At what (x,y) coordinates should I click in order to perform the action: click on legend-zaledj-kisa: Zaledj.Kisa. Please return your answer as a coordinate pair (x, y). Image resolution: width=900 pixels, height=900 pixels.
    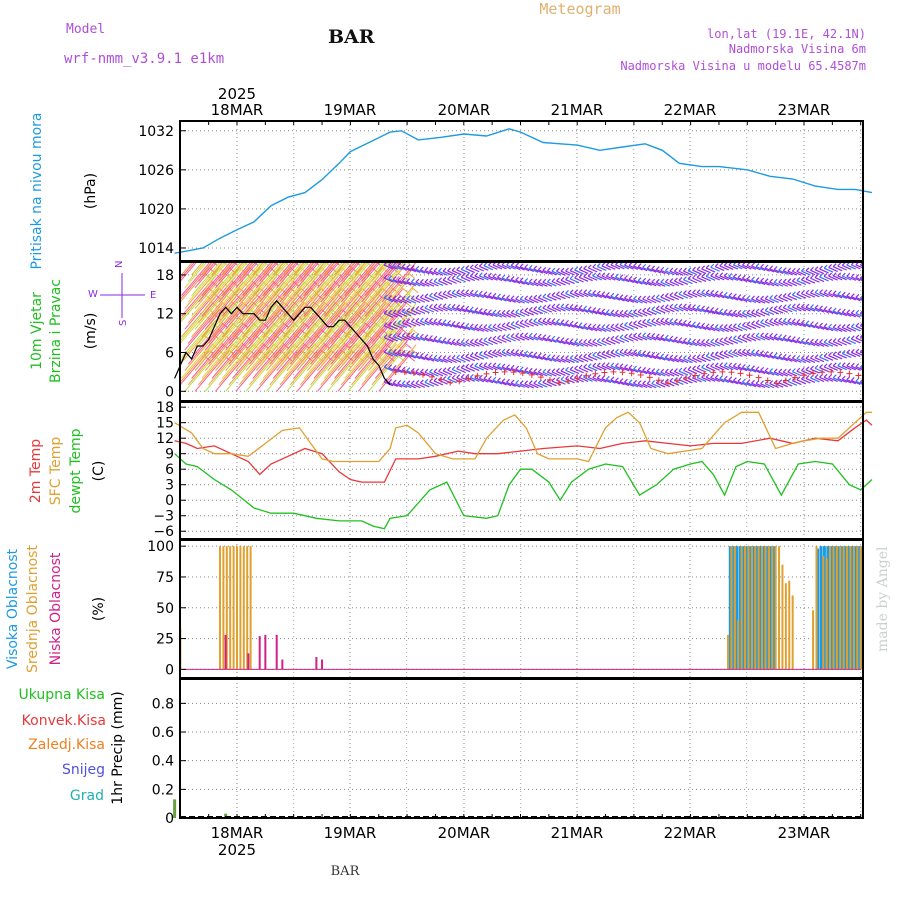
    Looking at the image, I should click on (66, 745).